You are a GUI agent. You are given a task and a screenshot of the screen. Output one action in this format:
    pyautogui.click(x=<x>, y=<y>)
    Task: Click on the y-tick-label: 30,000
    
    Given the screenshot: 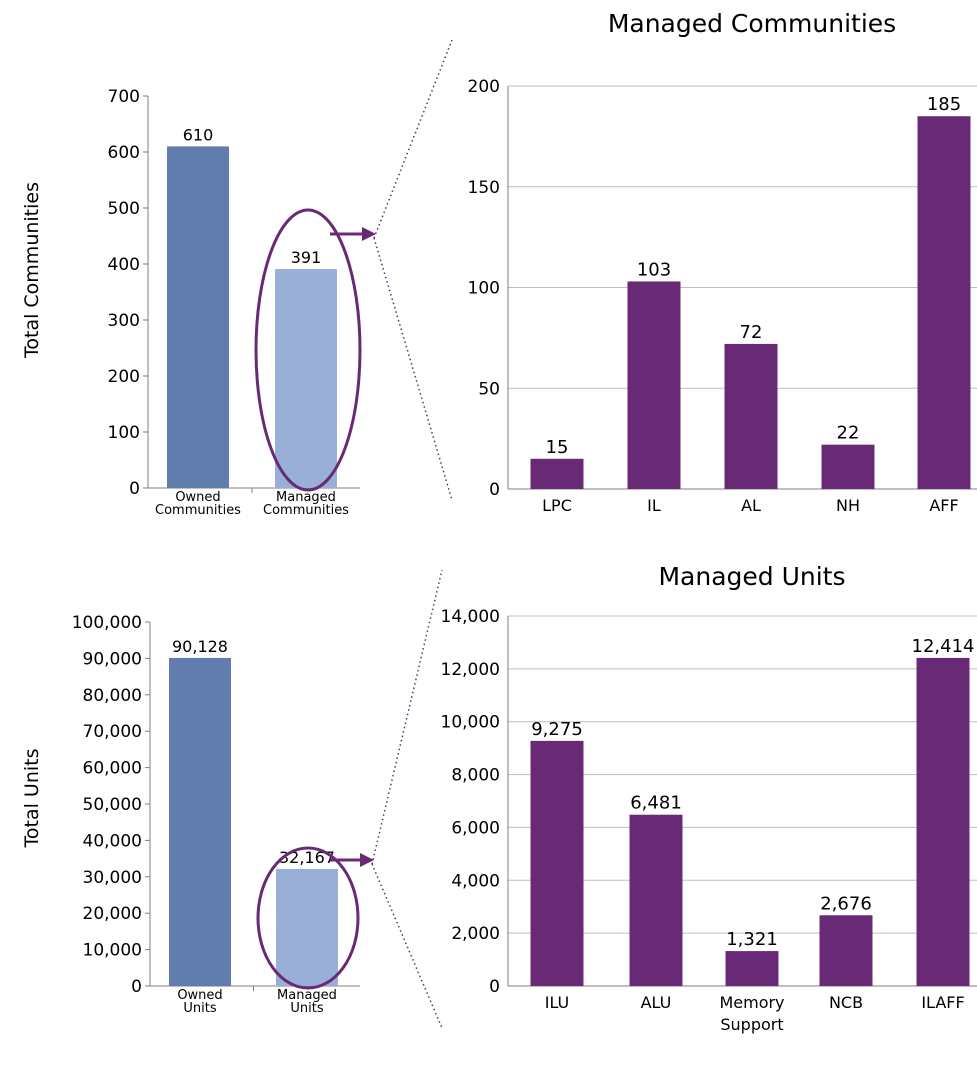 What is the action you would take?
    pyautogui.click(x=112, y=878)
    